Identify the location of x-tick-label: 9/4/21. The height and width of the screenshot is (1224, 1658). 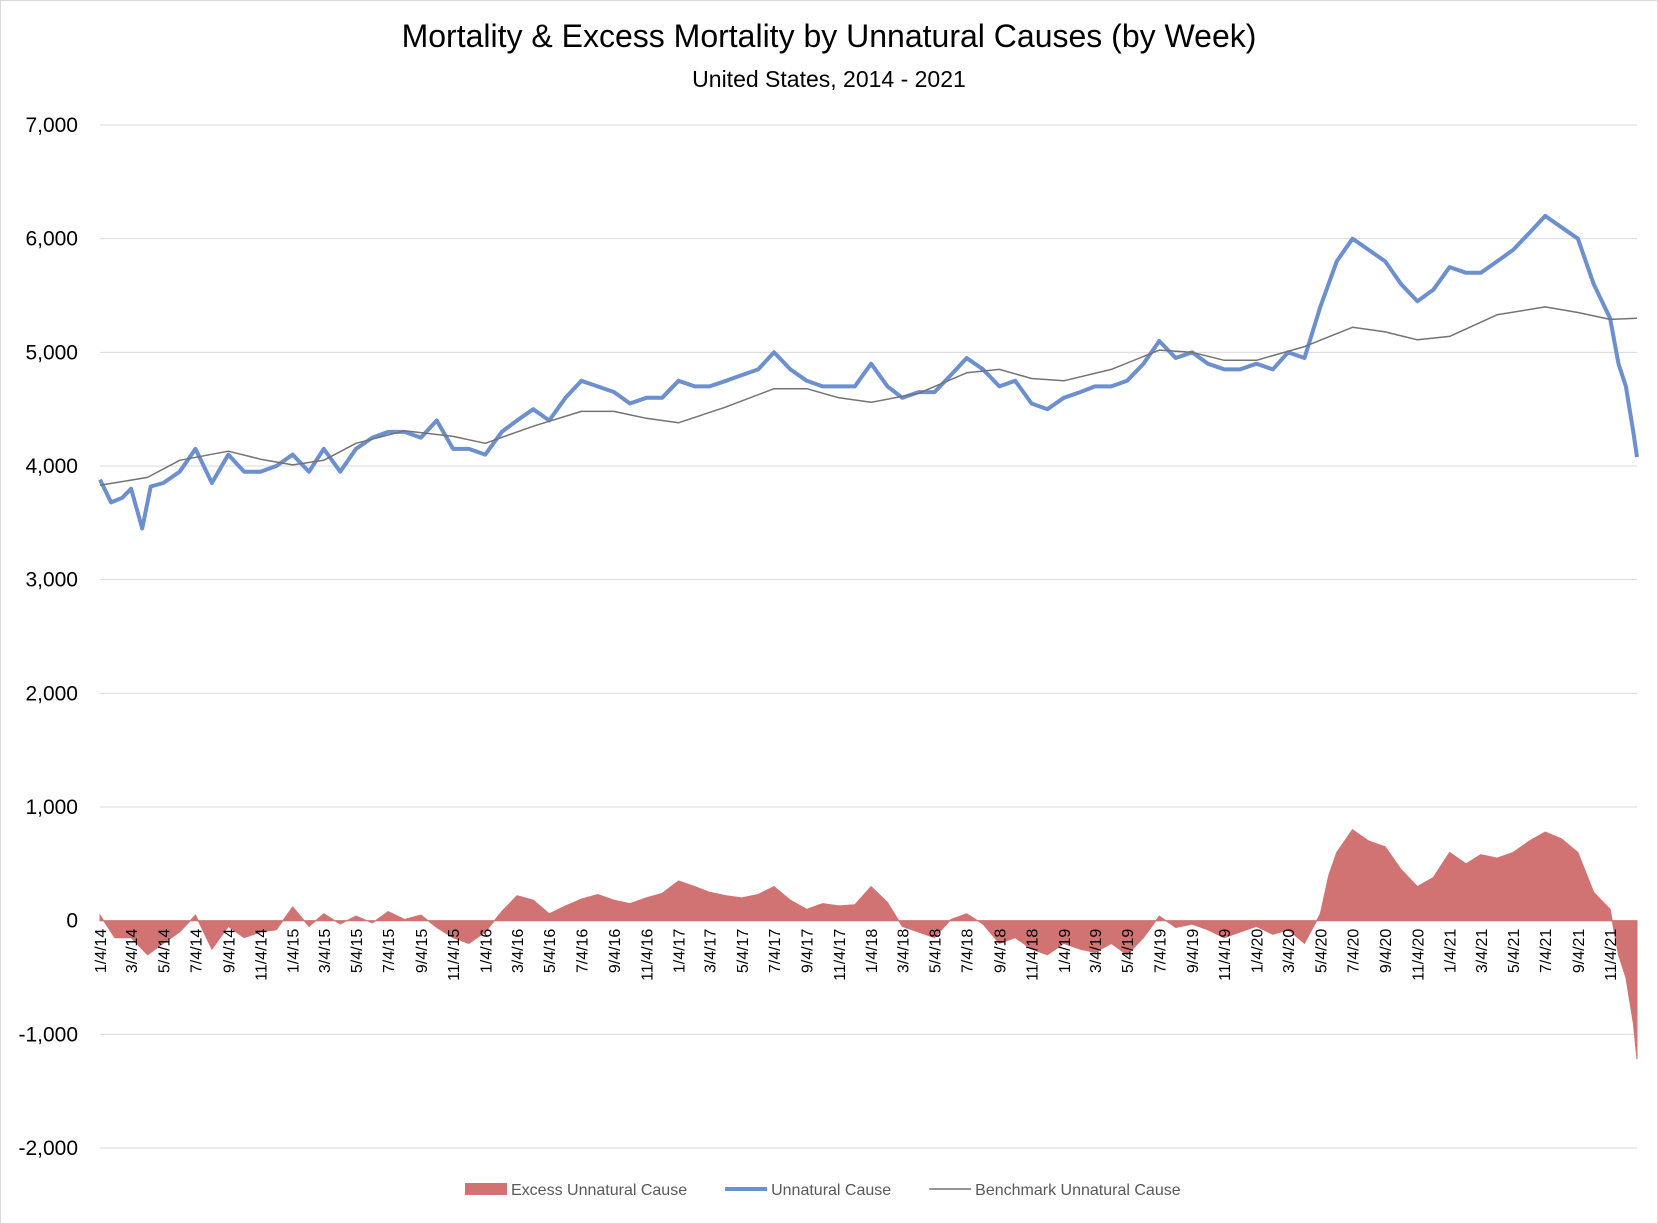
(1579, 951).